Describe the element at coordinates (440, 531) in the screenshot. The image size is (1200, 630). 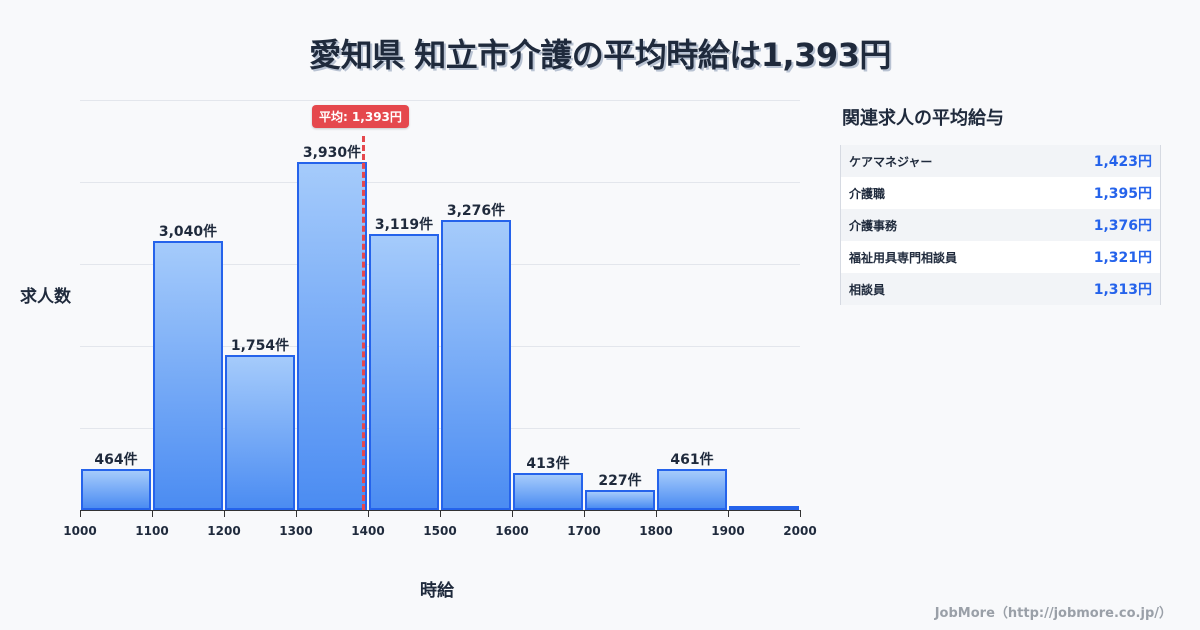
I see `x-tick-label: 1500` at that location.